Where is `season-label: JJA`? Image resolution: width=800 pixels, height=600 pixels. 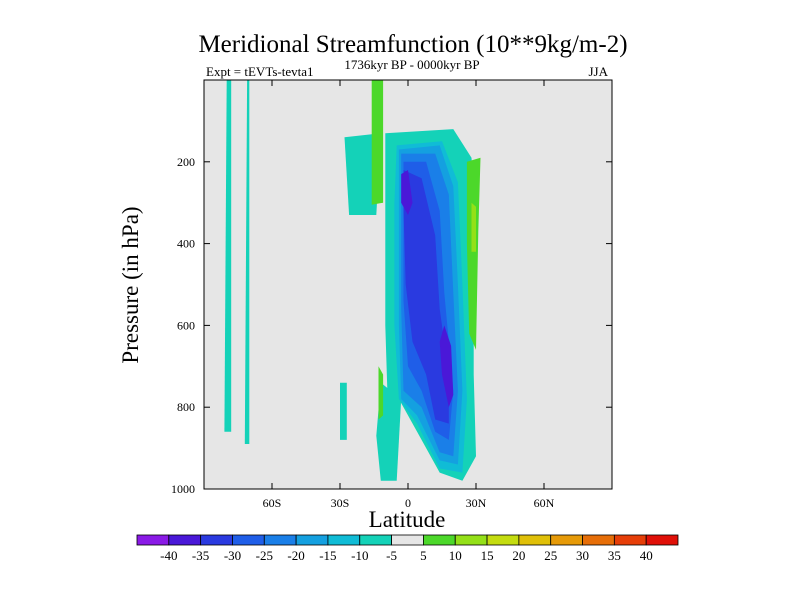 season-label: JJA is located at coordinates (598, 71).